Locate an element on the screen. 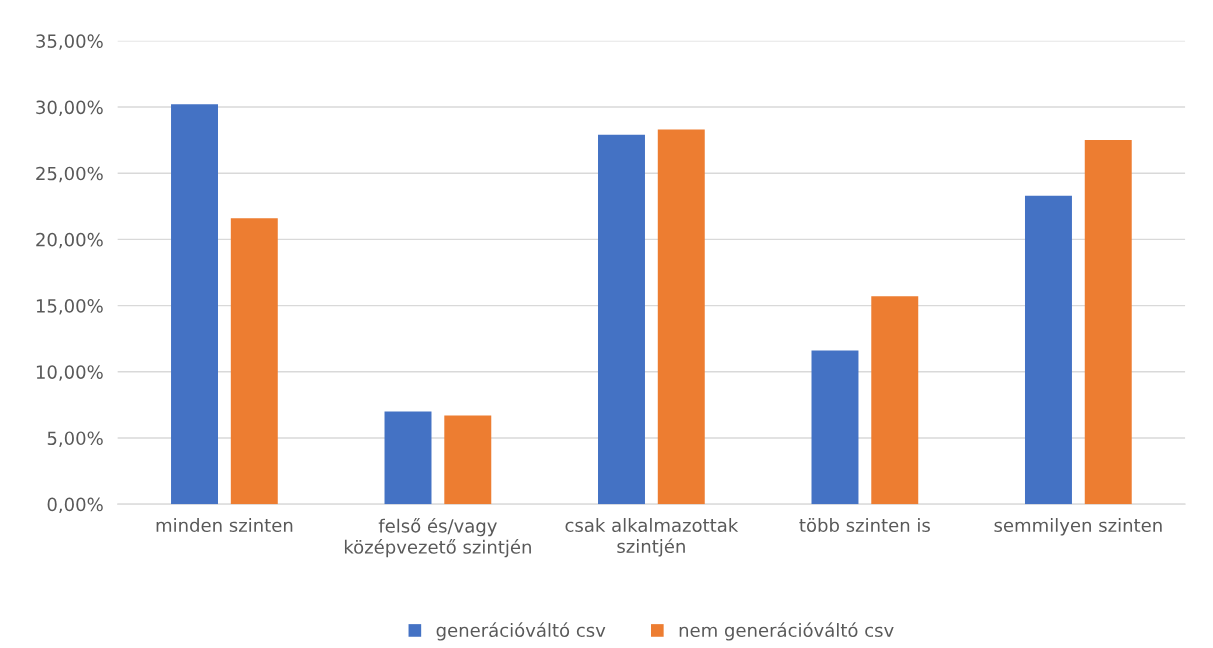 The width and height of the screenshot is (1213, 648). x-tick-label: több szinten is is located at coordinates (864, 525).